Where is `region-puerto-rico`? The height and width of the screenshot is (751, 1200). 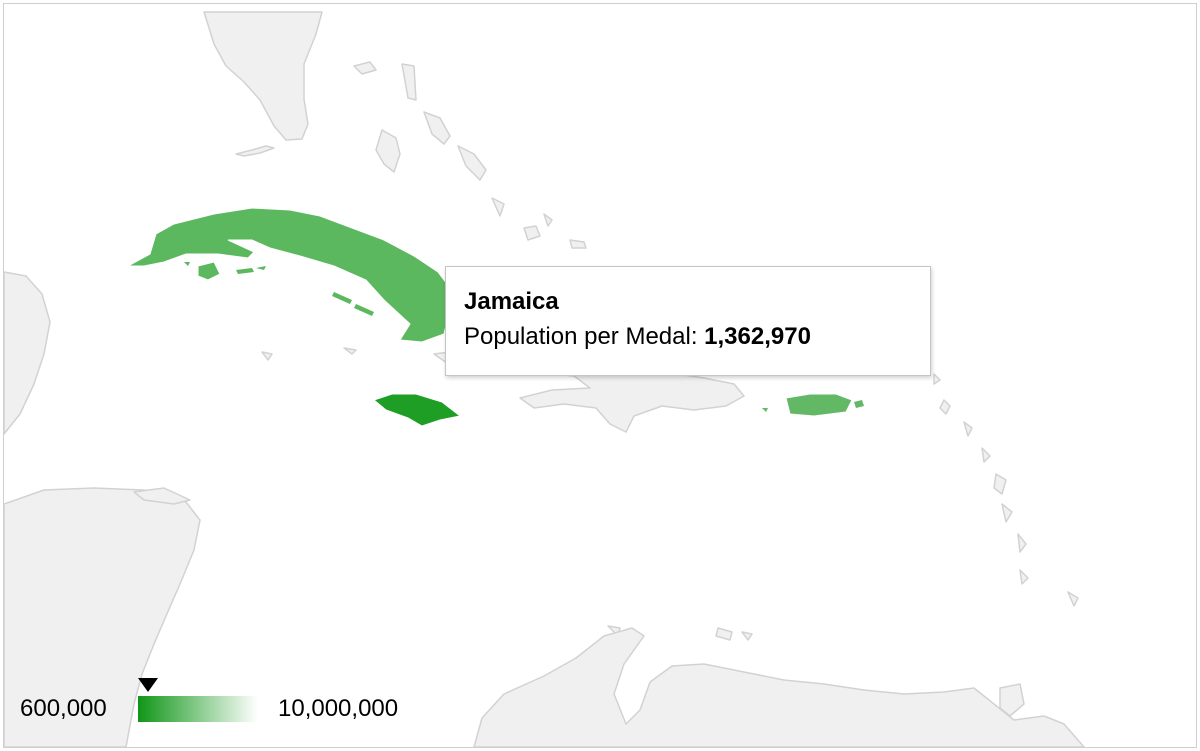
region-puerto-rico is located at coordinates (819, 405).